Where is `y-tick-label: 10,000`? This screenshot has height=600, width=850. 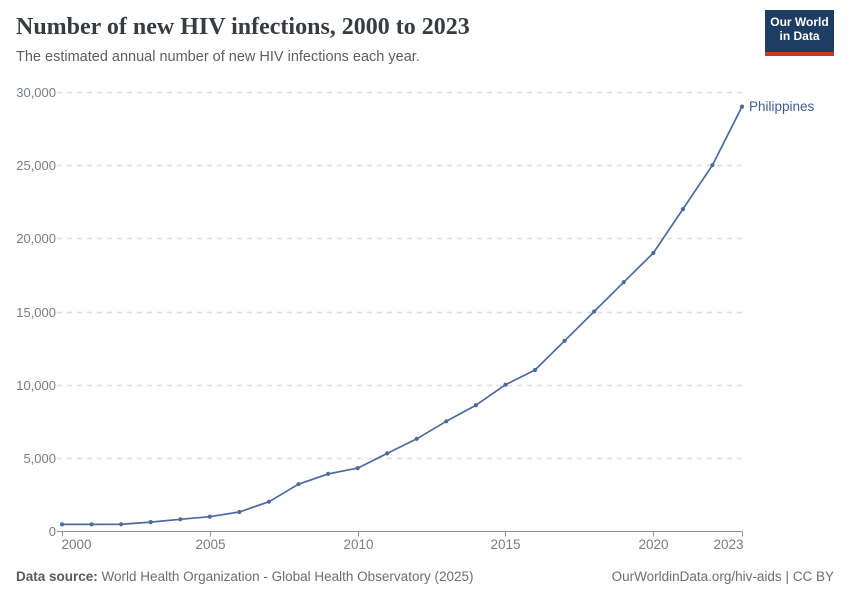
y-tick-label: 10,000 is located at coordinates (36, 385).